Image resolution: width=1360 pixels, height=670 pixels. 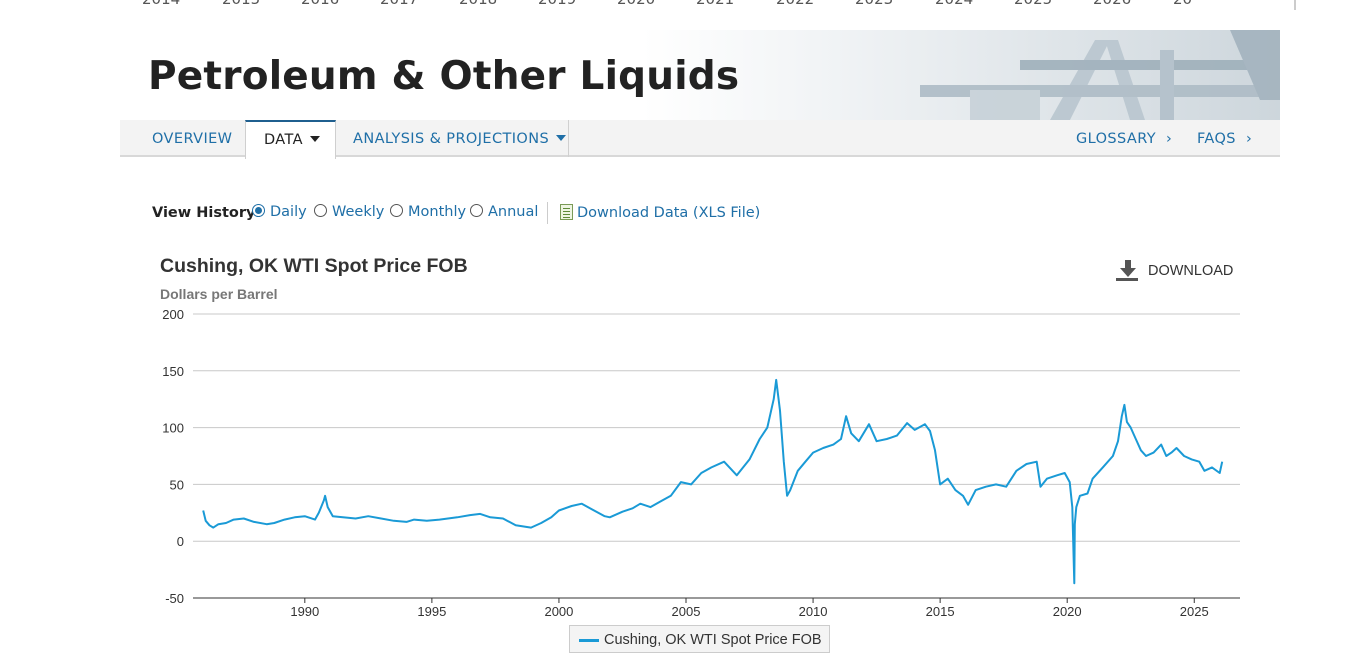 I want to click on nav-overview-label: OVERVIEW, so click(x=192, y=139).